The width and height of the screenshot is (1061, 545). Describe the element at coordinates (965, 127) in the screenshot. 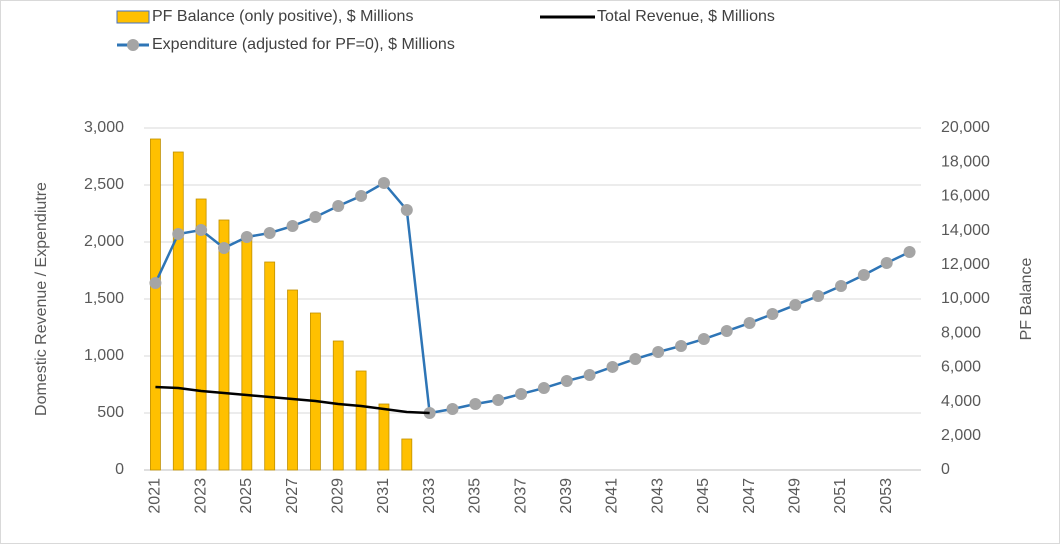

I see `y2-tick-label: 20,000` at that location.